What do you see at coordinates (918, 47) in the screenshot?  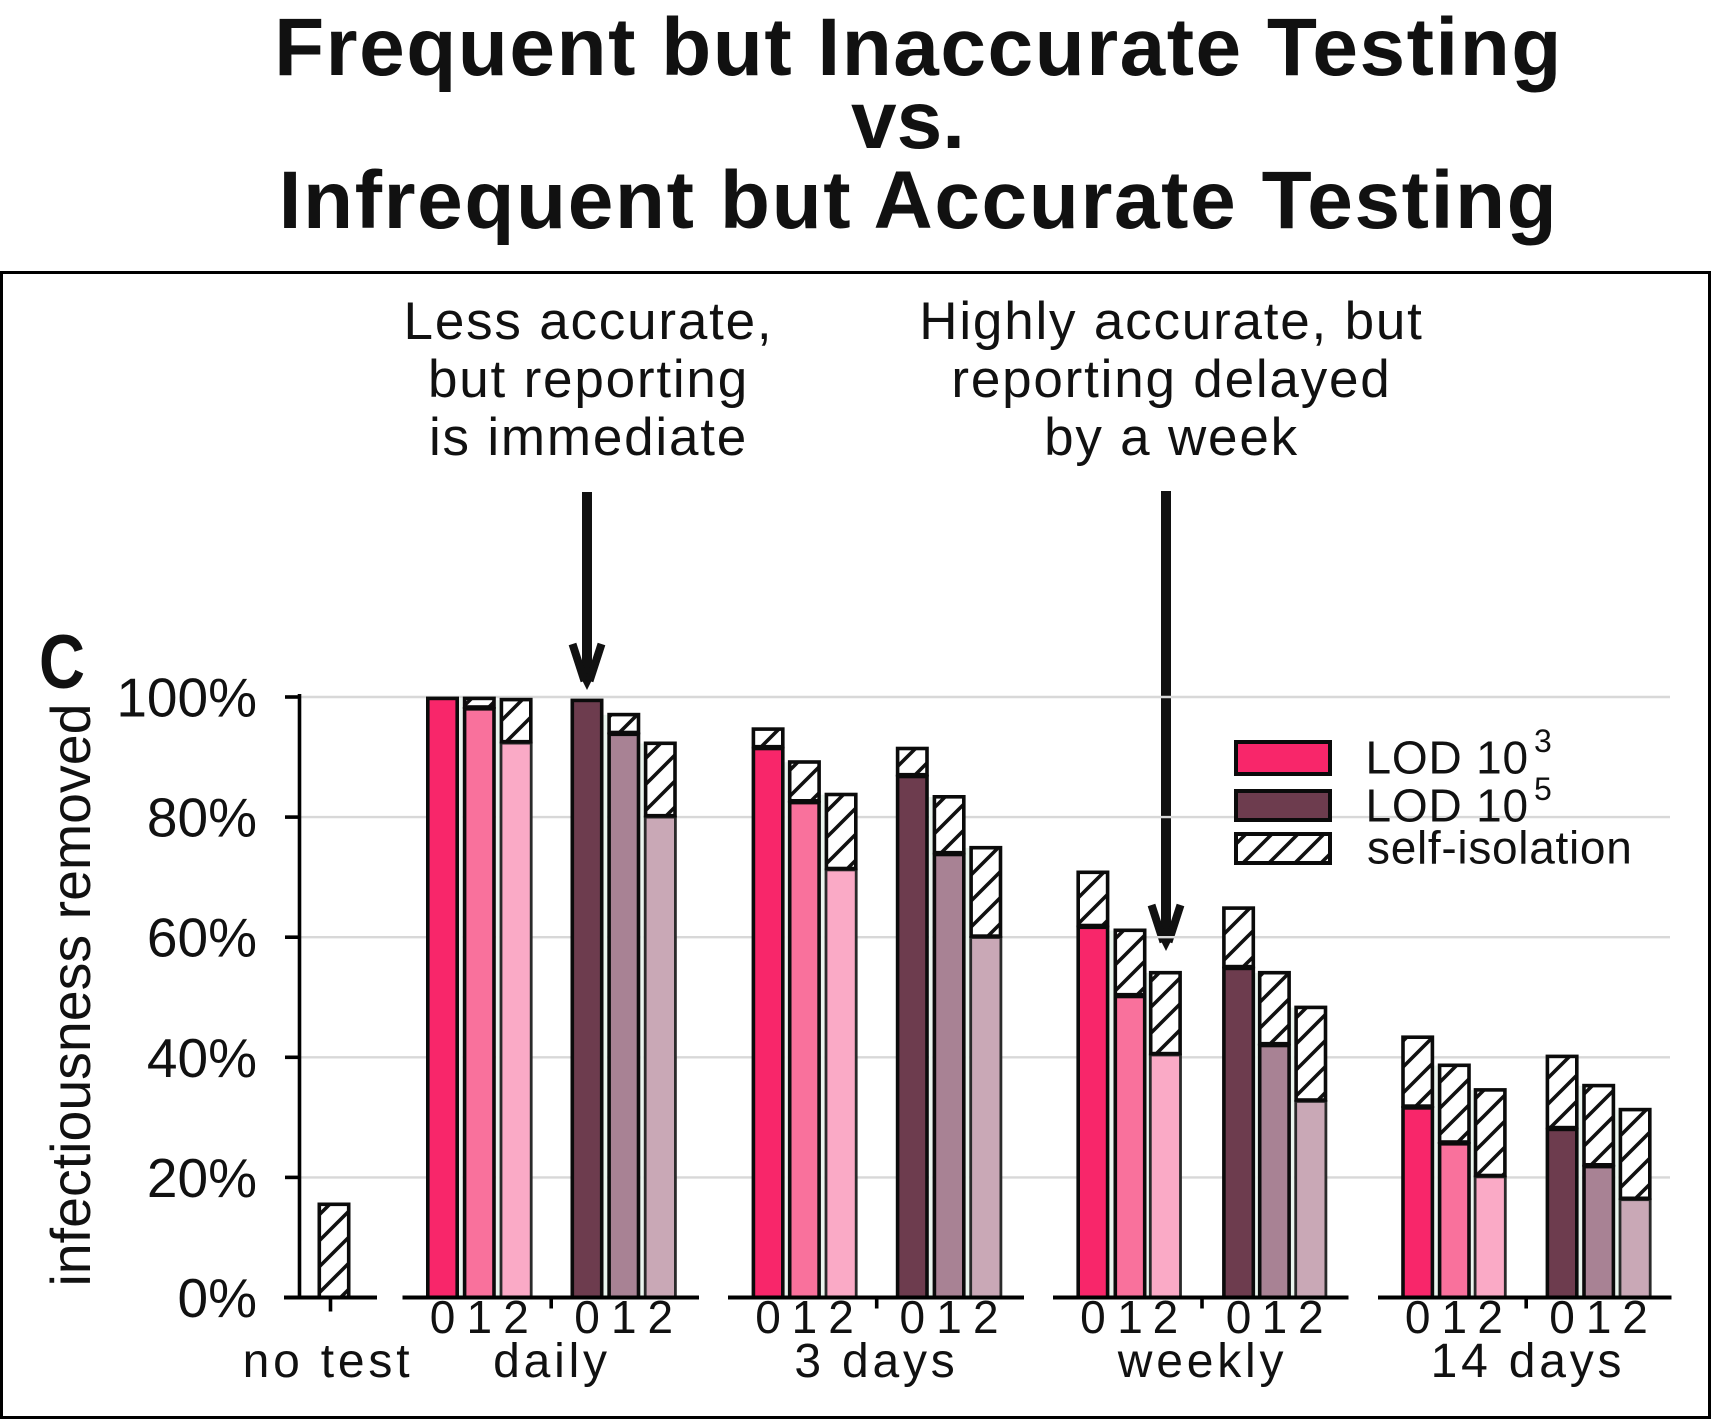 I see `svg-text:Frequent but Inaccurate Testin: Frequent but Inaccurate Testing` at bounding box center [918, 47].